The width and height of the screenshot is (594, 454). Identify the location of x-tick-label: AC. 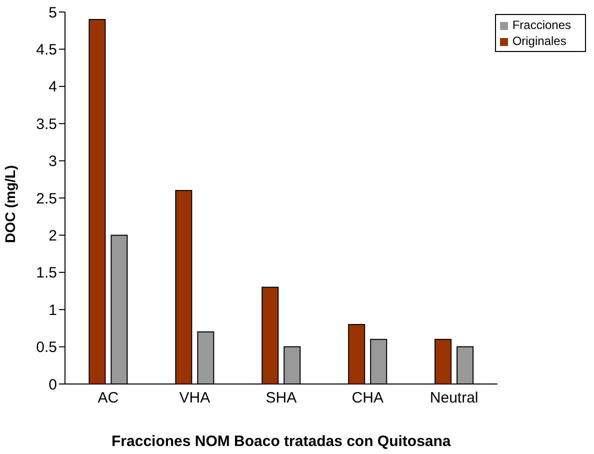
(108, 398).